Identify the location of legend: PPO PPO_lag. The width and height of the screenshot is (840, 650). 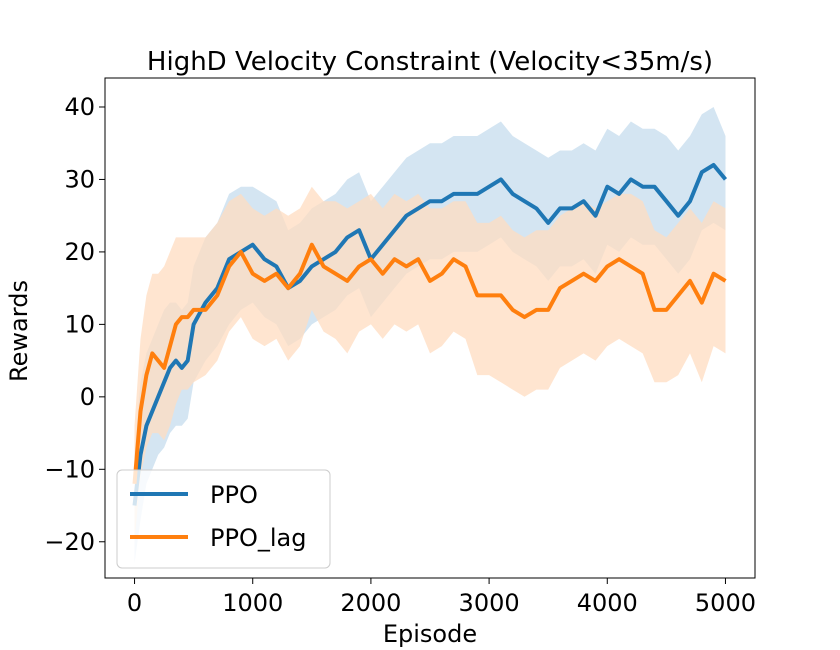
(223, 519).